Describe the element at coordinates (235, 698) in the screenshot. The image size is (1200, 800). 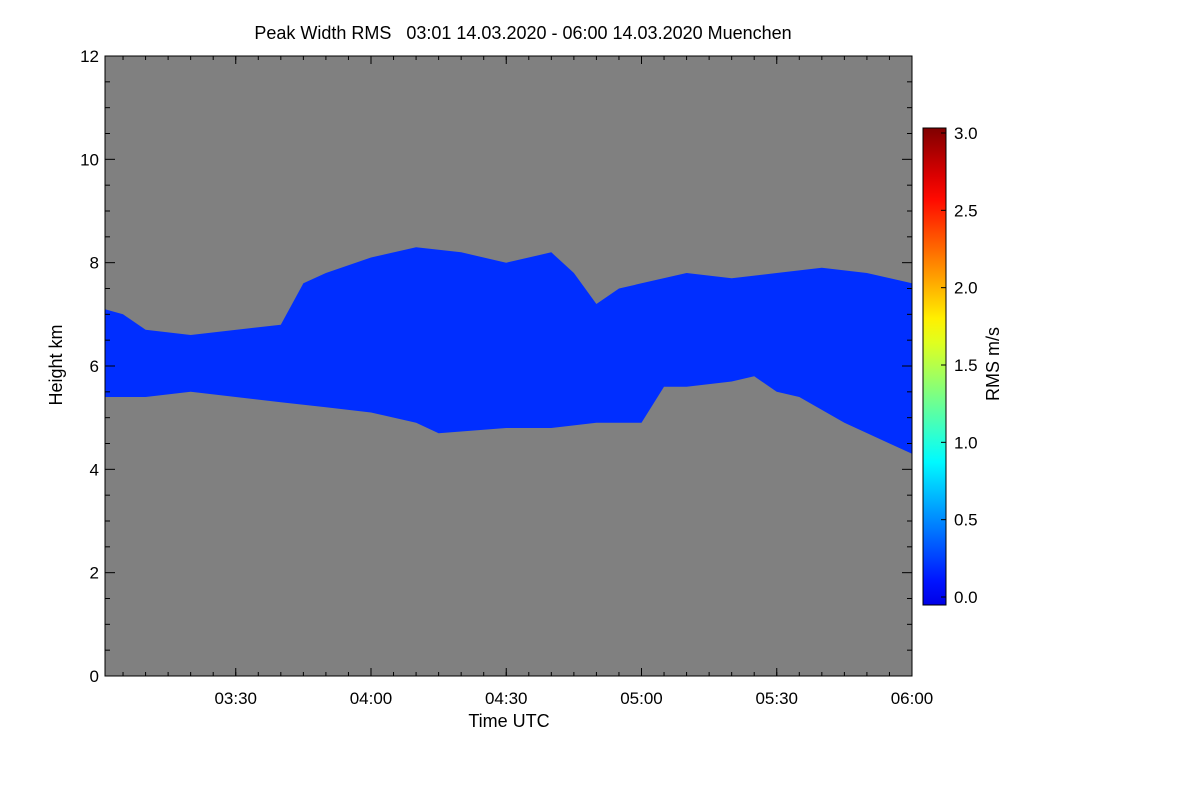
I see `x-tick-label: 03:30` at that location.